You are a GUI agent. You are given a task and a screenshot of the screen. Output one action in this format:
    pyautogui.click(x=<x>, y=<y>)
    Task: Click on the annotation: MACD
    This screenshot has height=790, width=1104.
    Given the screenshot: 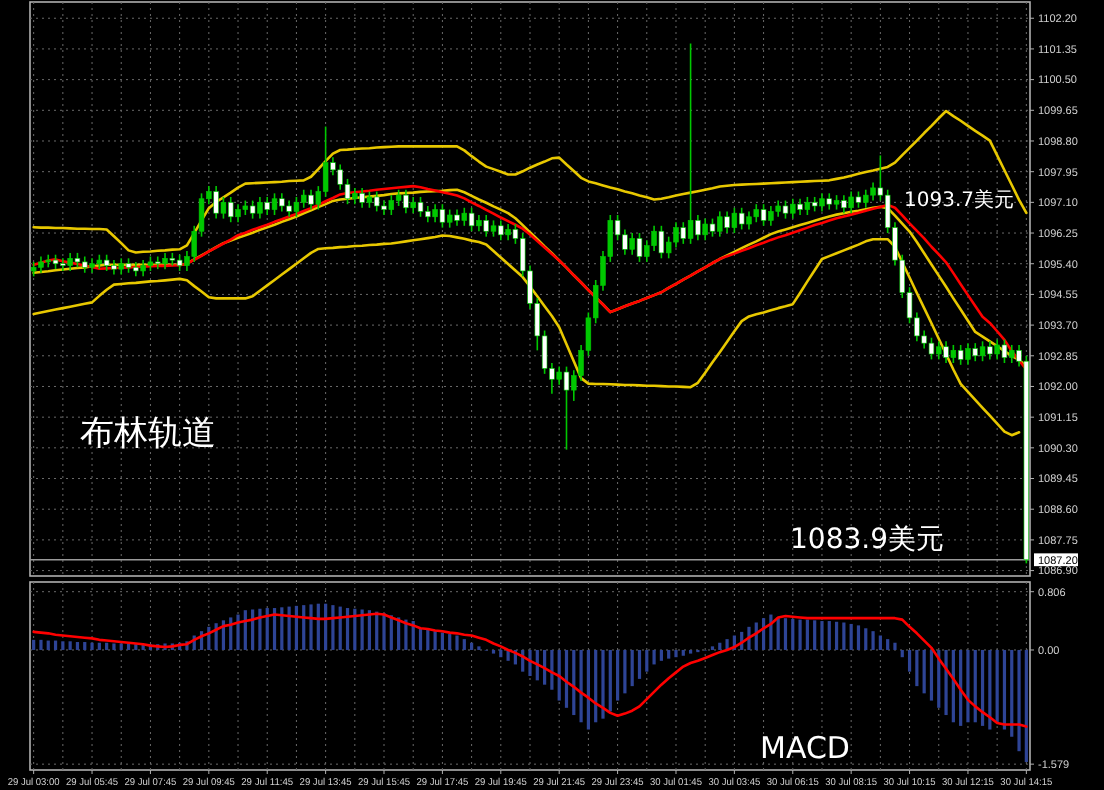 What is the action you would take?
    pyautogui.click(x=805, y=748)
    